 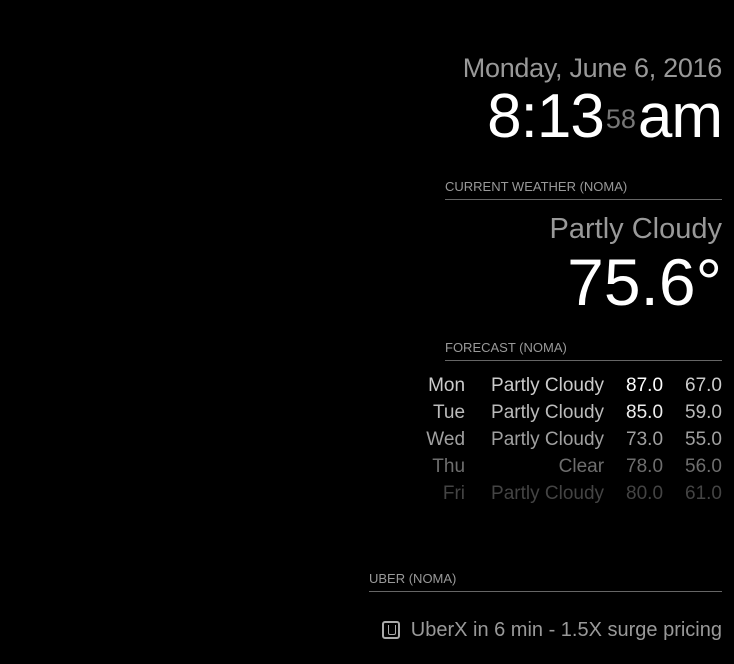 I want to click on forecast-high: 78.0, so click(x=645, y=466).